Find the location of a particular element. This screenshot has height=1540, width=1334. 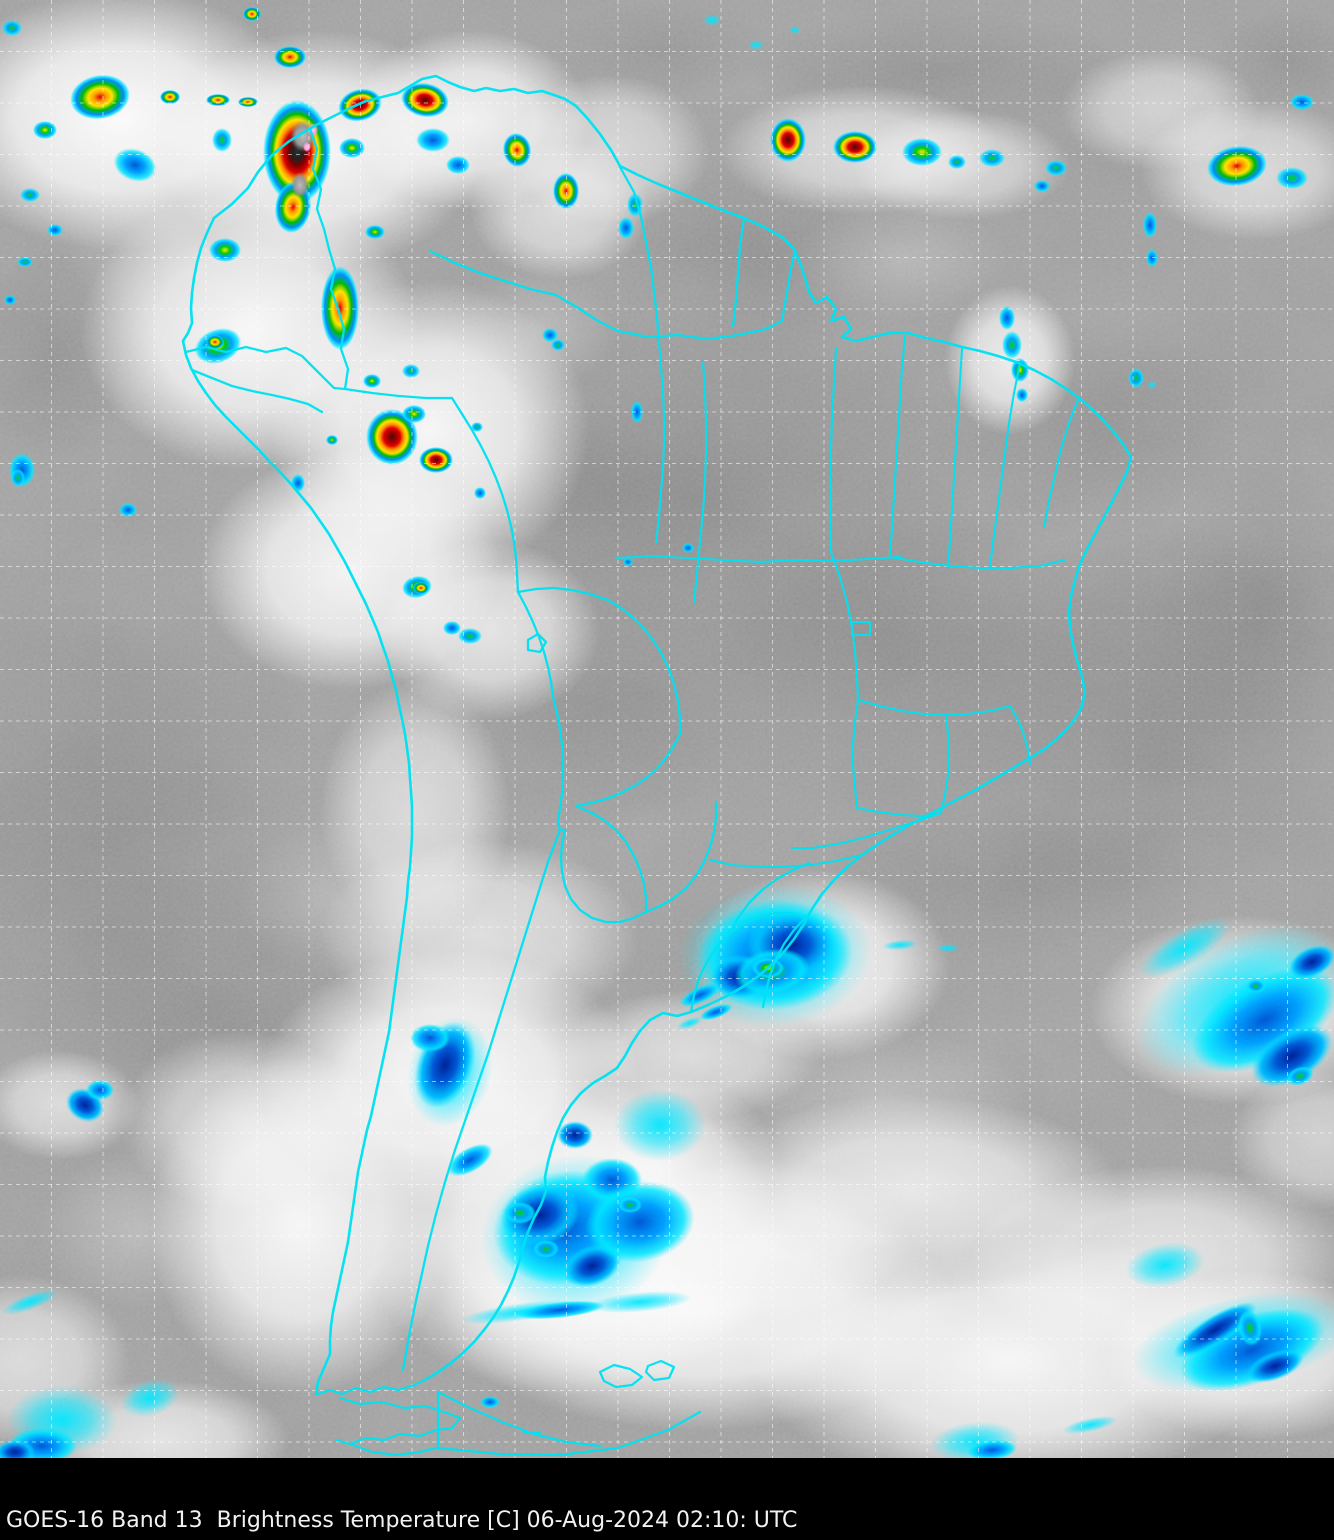

falkland-islands-outline is located at coordinates (637, 1374).